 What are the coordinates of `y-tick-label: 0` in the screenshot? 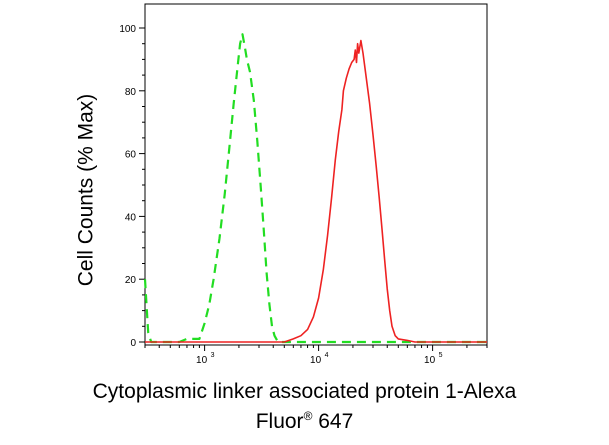 It's located at (133, 343).